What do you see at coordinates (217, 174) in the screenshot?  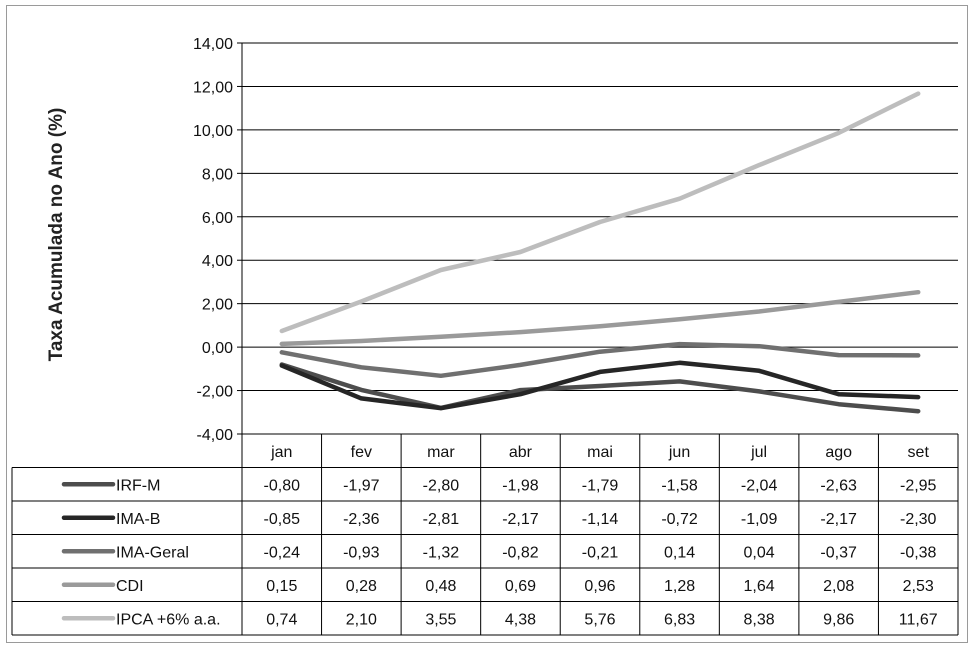 I see `y-tick-label: 8,00` at bounding box center [217, 174].